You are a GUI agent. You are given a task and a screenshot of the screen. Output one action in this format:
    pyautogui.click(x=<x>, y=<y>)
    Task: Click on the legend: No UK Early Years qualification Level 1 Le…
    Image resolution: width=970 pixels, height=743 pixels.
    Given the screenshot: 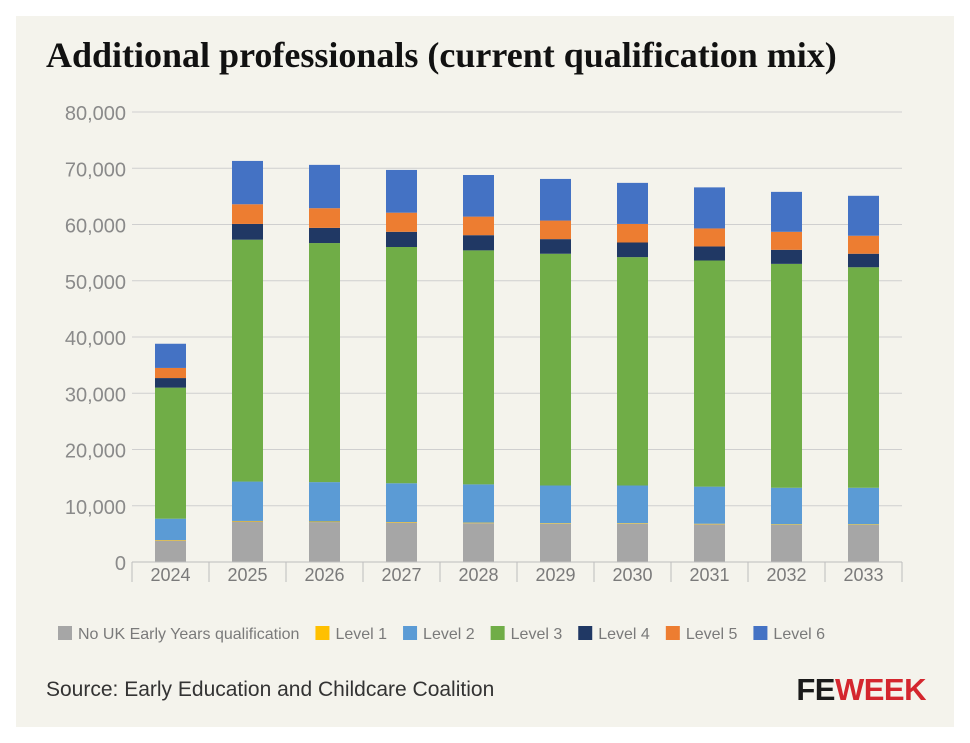 What is the action you would take?
    pyautogui.click(x=441, y=634)
    